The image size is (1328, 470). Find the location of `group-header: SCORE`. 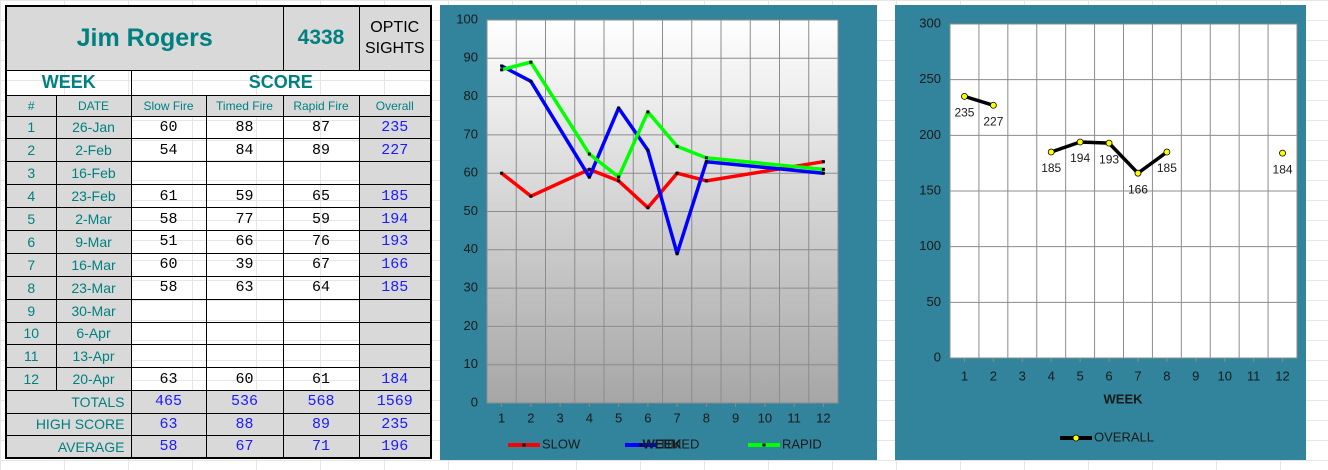

group-header: SCORE is located at coordinates (281, 82).